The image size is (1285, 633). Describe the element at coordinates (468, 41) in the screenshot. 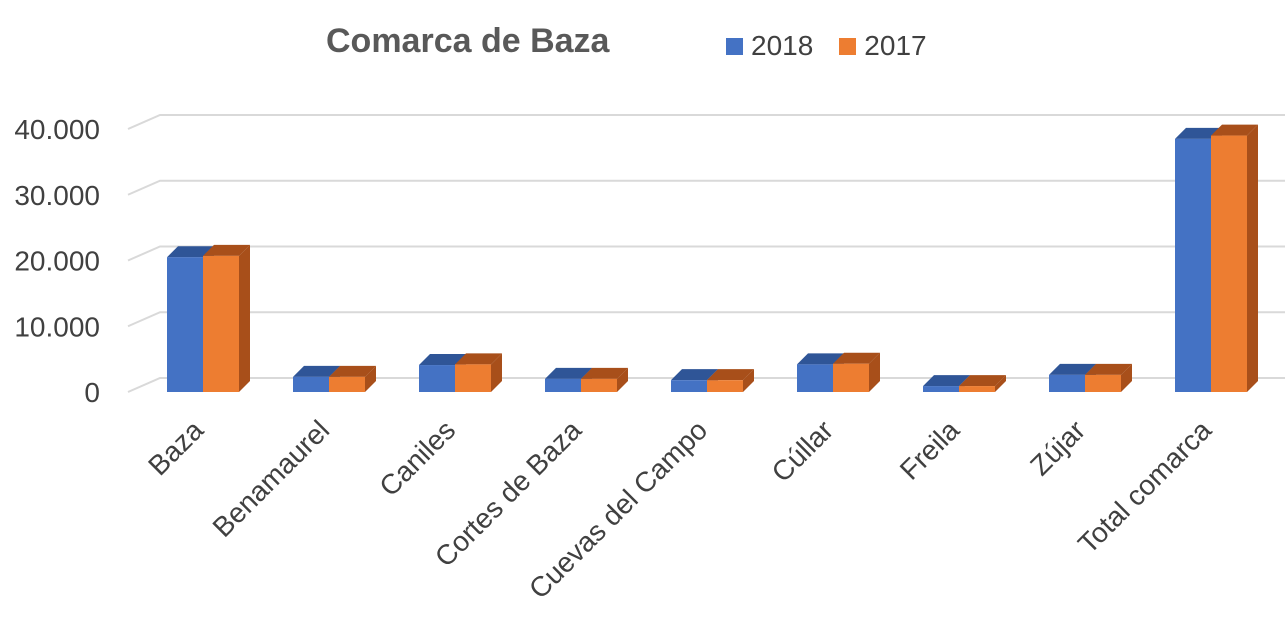

I see `chart-title: Comarca de Baza` at that location.